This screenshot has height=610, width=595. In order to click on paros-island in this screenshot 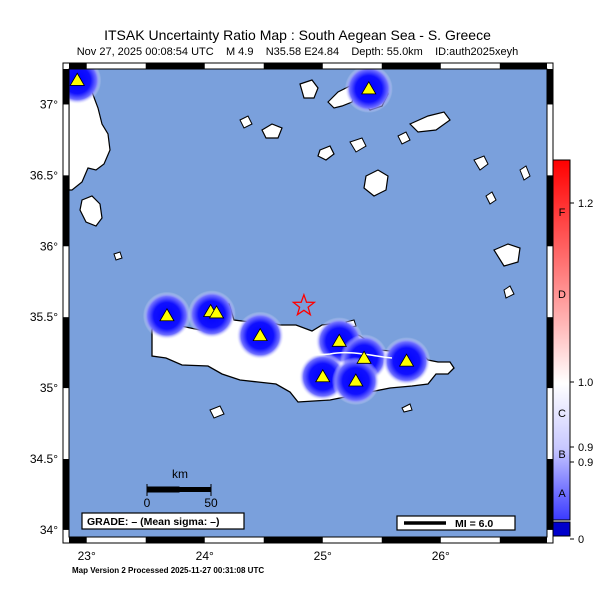, I will do `click(309, 89)`.